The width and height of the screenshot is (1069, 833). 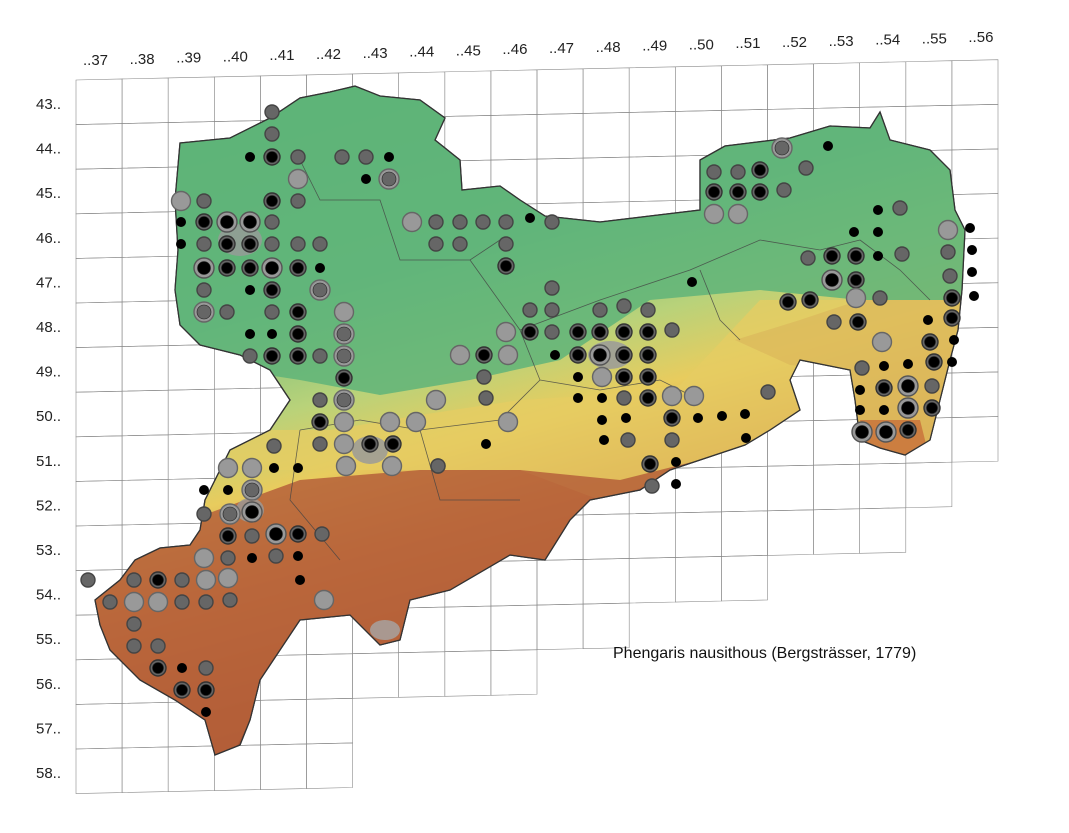 What do you see at coordinates (188, 58) in the screenshot?
I see `column-label: ..39` at bounding box center [188, 58].